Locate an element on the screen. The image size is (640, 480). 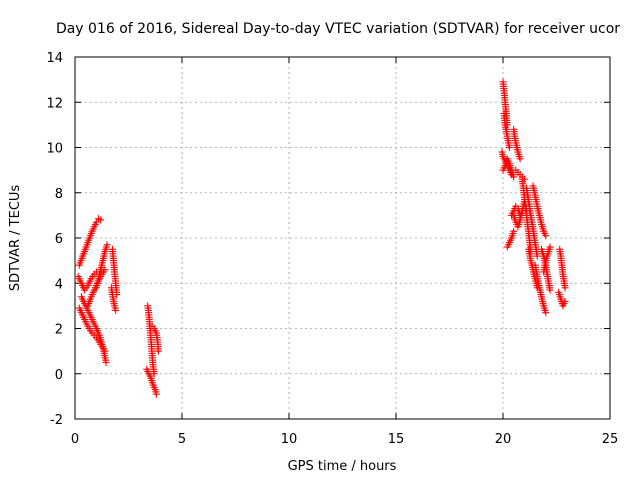
x-tick-label: 20 is located at coordinates (503, 439).